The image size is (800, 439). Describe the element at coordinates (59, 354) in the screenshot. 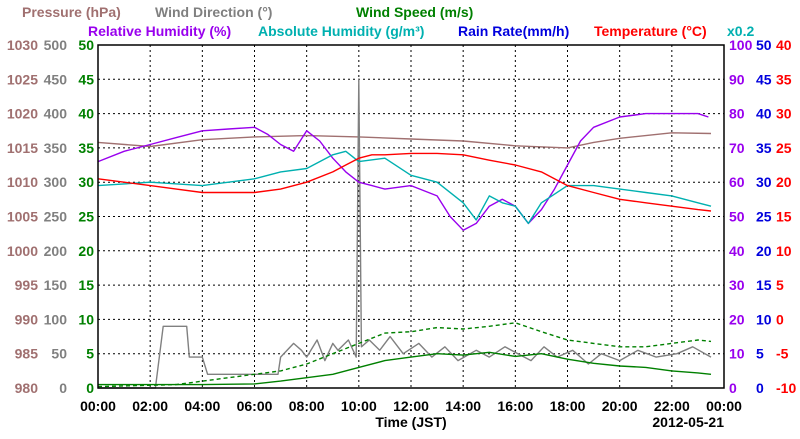

I see `tick-label-wind-direction: 50` at that location.